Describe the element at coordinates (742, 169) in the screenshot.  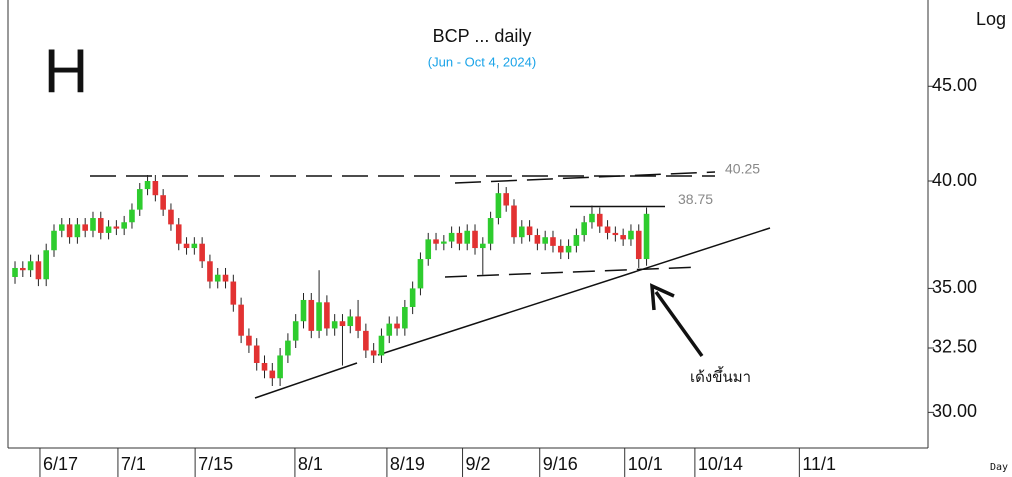
I see `level-label: 40.25` at that location.